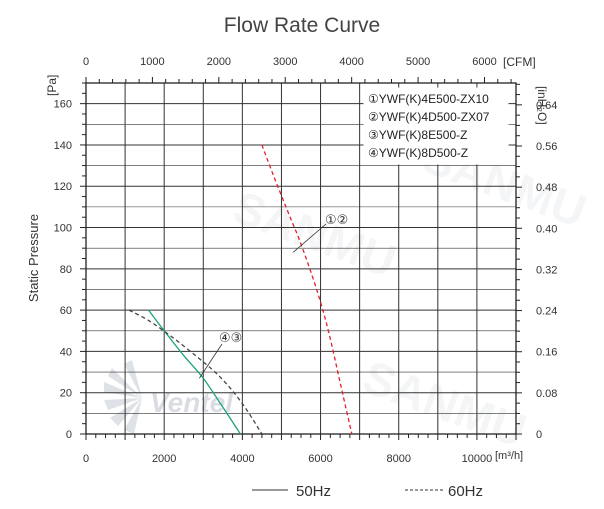  Describe the element at coordinates (428, 99) in the screenshot. I see `legend-model-1: ①YWF(K)4E500-ZX10` at that location.